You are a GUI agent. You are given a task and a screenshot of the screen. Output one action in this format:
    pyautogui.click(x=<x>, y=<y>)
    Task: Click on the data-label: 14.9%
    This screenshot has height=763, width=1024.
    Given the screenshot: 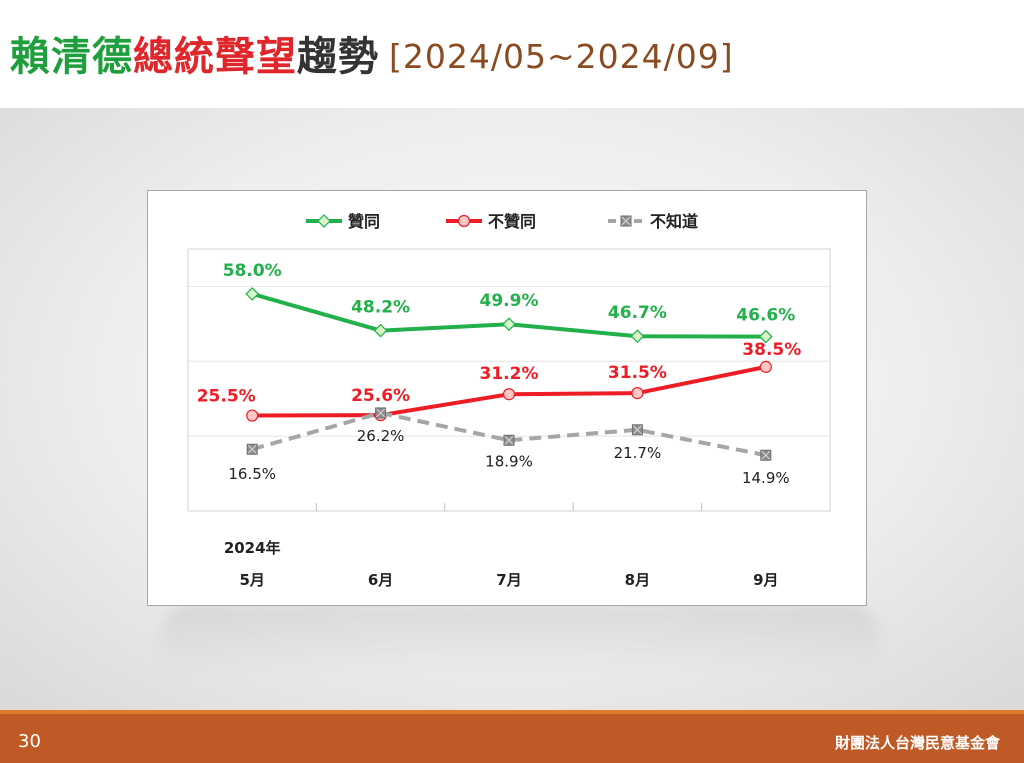 What is the action you would take?
    pyautogui.click(x=766, y=478)
    